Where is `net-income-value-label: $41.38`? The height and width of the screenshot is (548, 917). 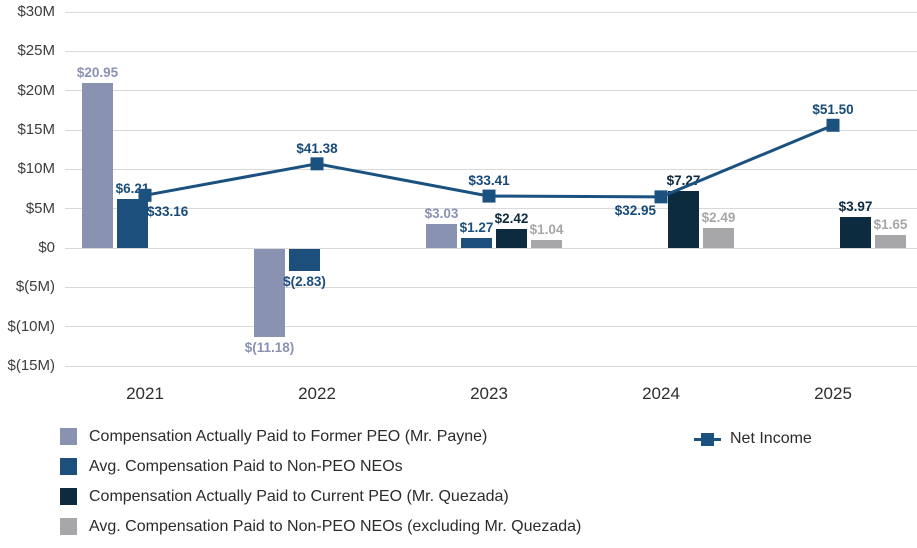 net-income-value-label: $41.38 is located at coordinates (317, 148).